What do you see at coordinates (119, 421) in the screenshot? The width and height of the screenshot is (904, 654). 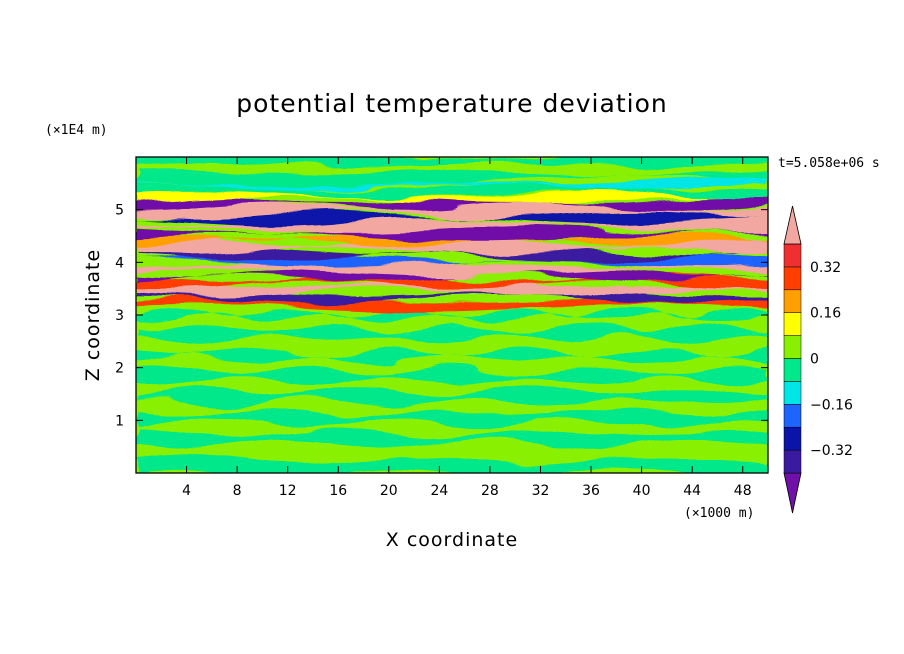 I see `y-tick-label: 1` at bounding box center [119, 421].